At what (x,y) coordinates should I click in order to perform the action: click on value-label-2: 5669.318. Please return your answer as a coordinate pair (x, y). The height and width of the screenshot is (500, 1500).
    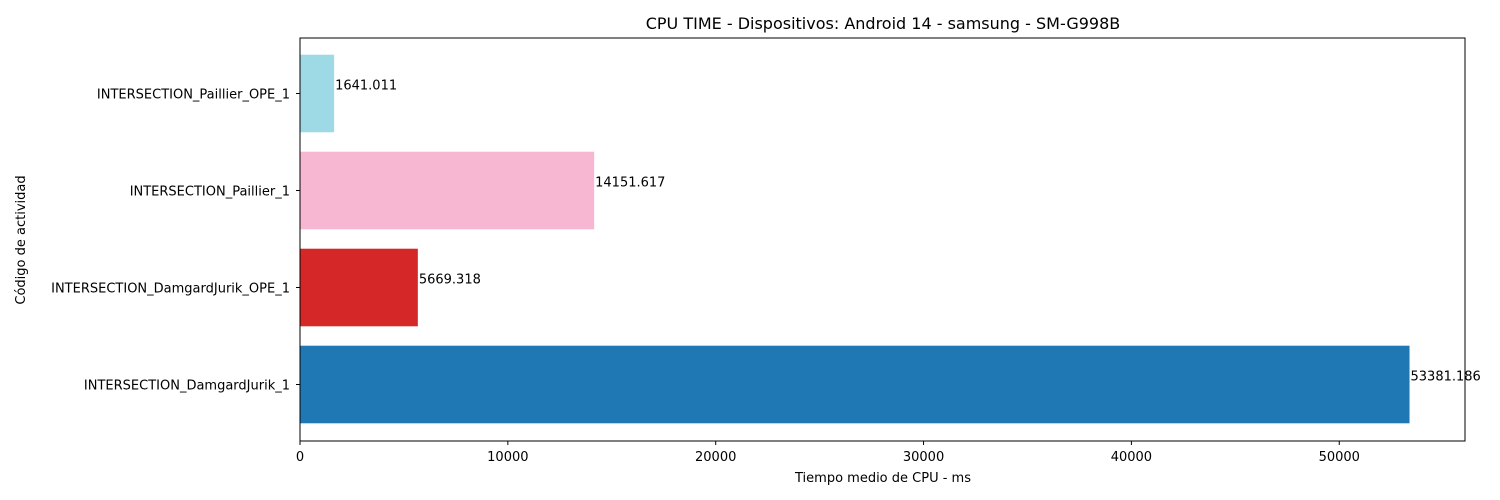
    Looking at the image, I should click on (450, 280).